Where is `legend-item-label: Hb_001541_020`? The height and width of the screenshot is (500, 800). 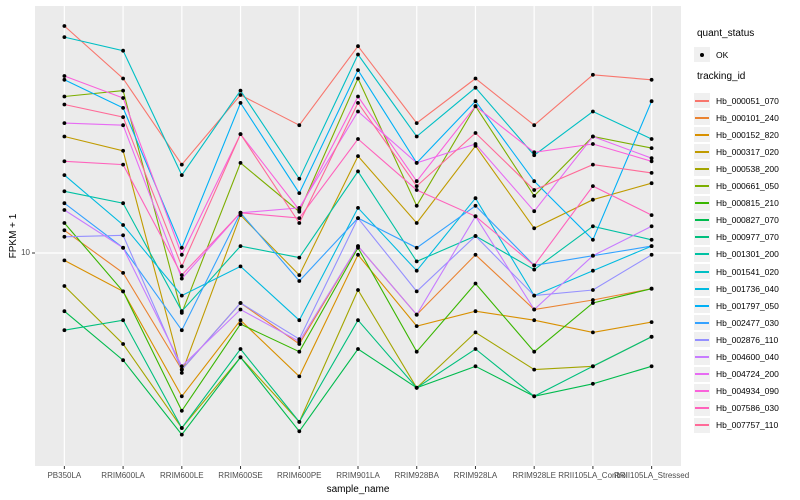 legend-item-label: Hb_001541_020 is located at coordinates (747, 271).